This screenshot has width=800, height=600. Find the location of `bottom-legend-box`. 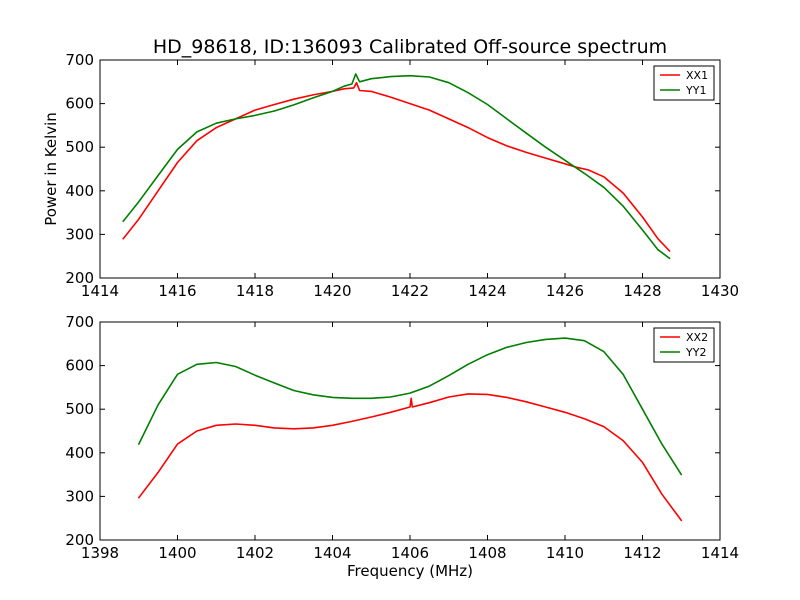

bottom-legend-box is located at coordinates (684, 345).